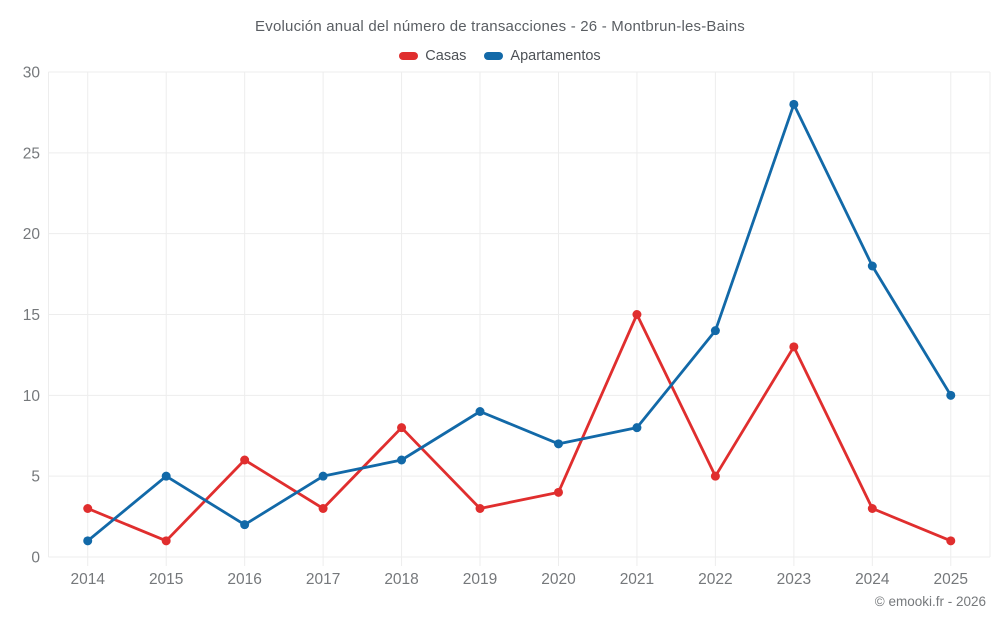  What do you see at coordinates (637, 579) in the screenshot?
I see `x-tick-label: 2021` at bounding box center [637, 579].